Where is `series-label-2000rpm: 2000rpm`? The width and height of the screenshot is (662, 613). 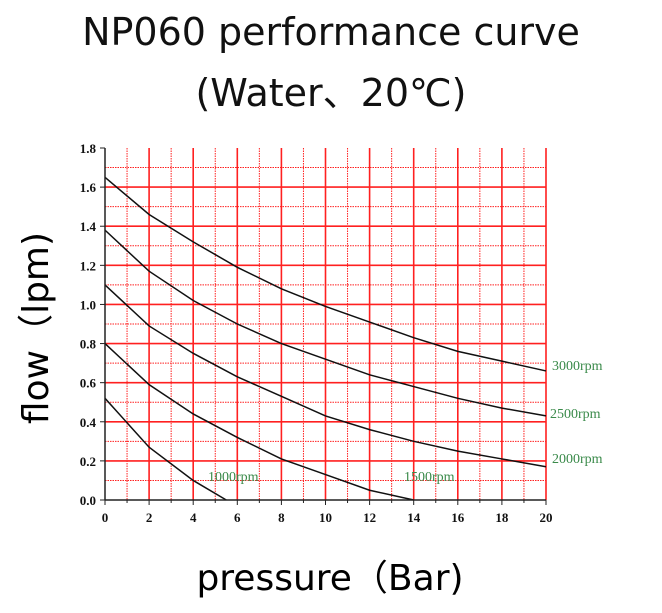 series-label-2000rpm: 2000rpm is located at coordinates (577, 459).